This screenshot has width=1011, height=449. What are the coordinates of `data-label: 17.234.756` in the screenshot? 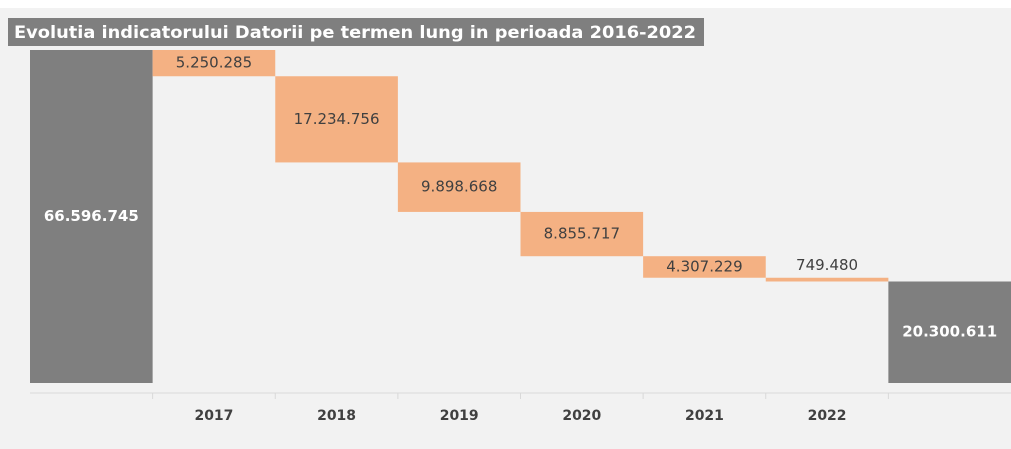 It's located at (337, 119).